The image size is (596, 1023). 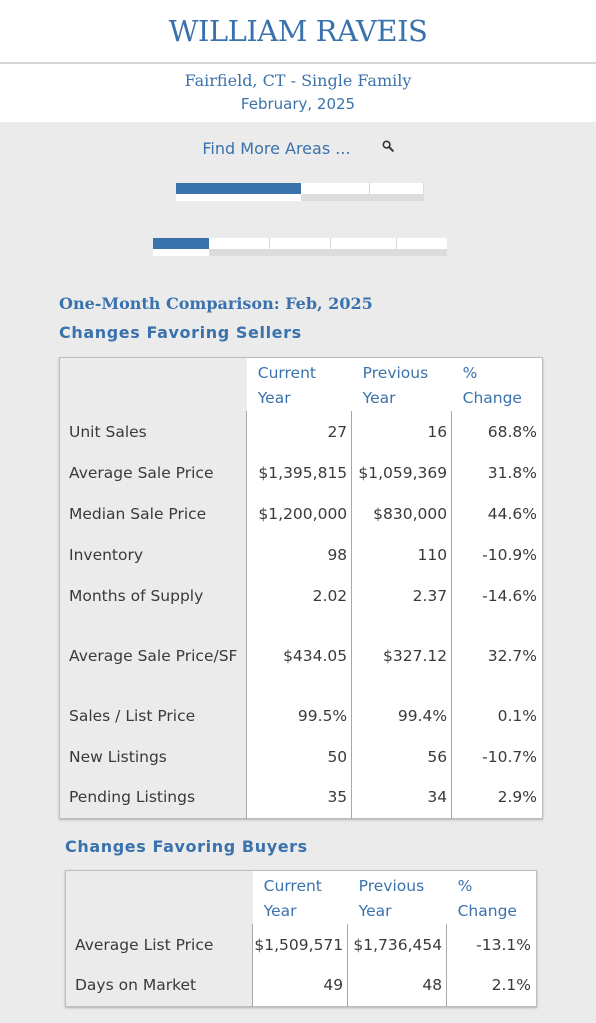 I want to click on table-row: Days on Market 49 48 2.1%, so click(x=301, y=985).